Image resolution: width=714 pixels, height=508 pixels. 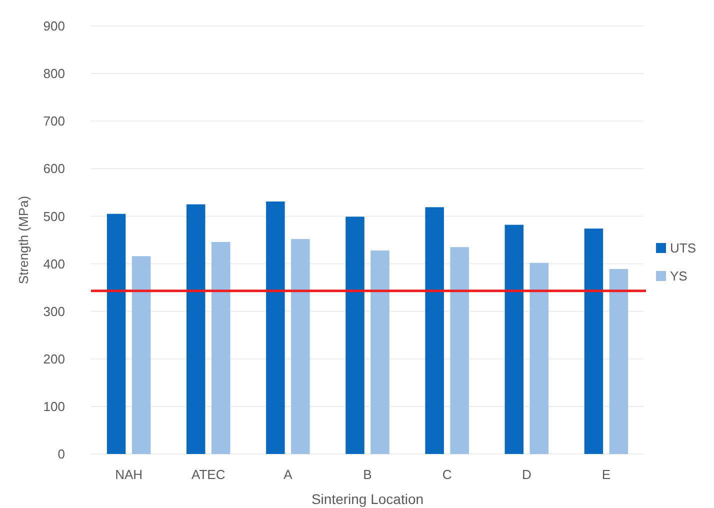 What do you see at coordinates (54, 358) in the screenshot?
I see `y-tick-label: 200` at bounding box center [54, 358].